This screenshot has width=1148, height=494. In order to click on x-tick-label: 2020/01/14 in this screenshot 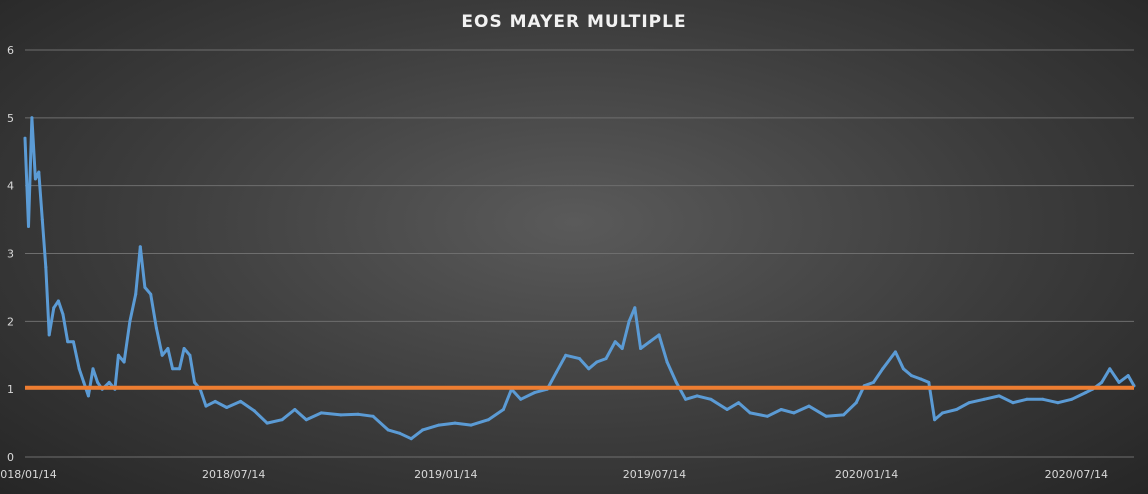, I will do `click(866, 474)`.